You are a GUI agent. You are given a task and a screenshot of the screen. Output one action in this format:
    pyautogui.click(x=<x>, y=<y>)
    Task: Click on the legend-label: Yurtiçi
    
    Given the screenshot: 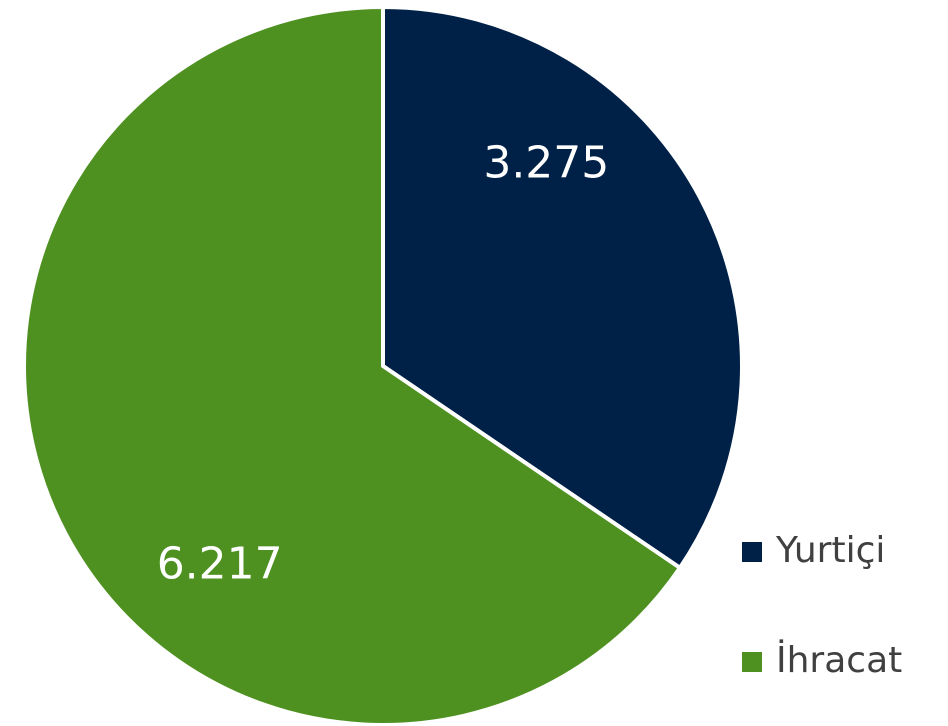 What is the action you would take?
    pyautogui.click(x=830, y=550)
    